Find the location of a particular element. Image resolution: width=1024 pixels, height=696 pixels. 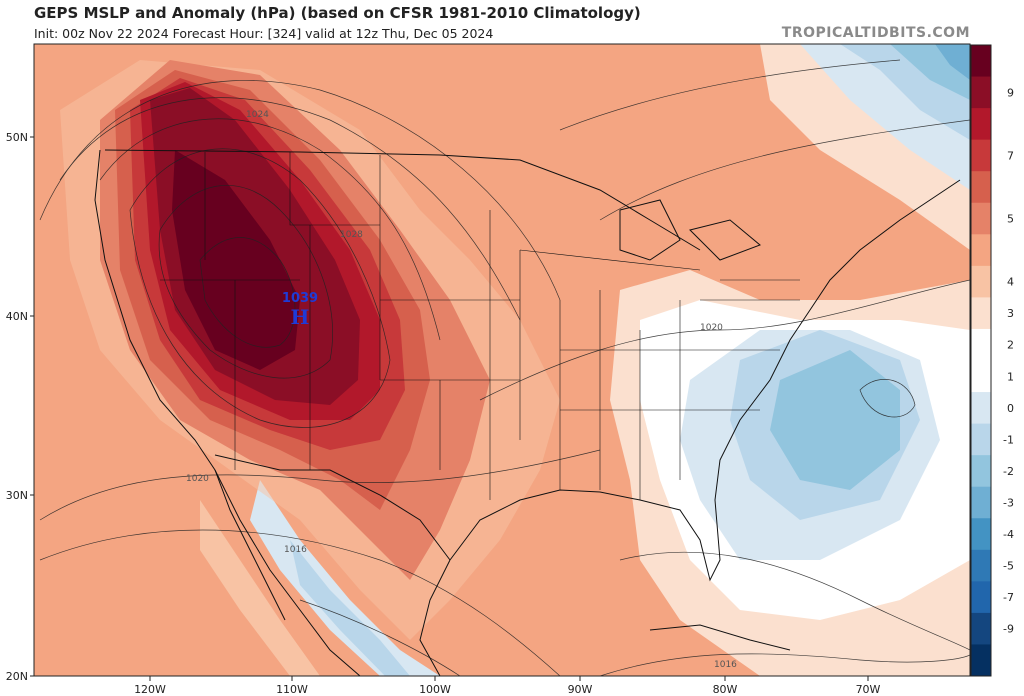

colorbar-tick-label: -9 is located at coordinates (1008, 629).